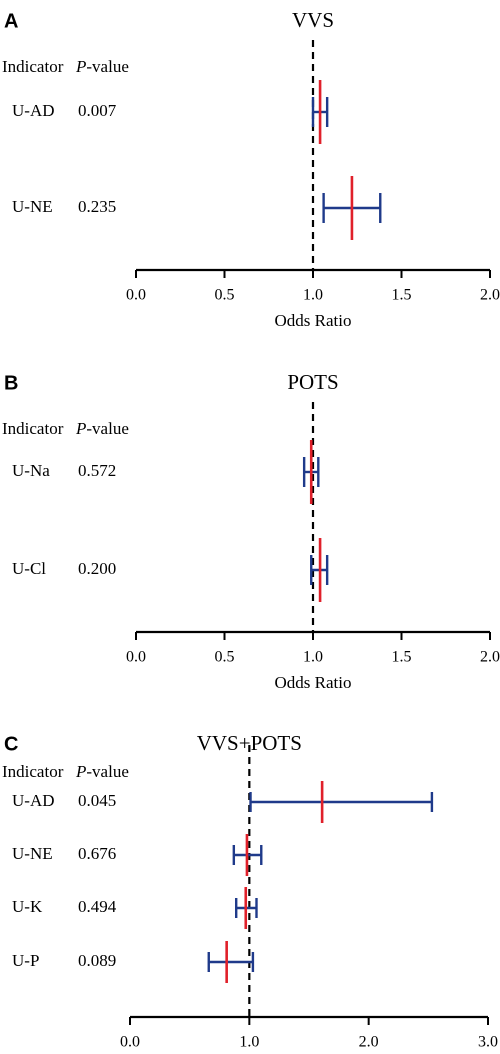  I want to click on row-p-value: 0.007, so click(97, 110).